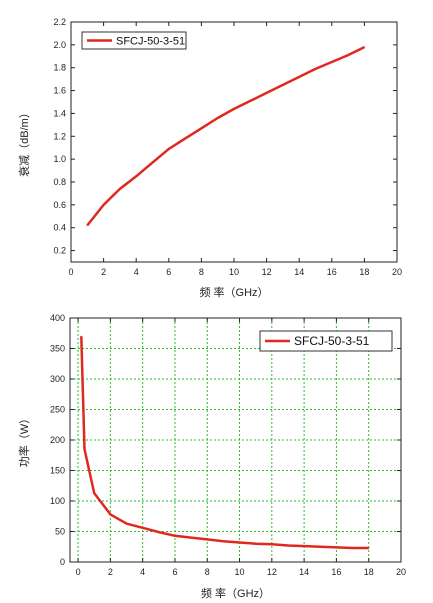 Image resolution: width=433 pixels, height=603 pixels. What do you see at coordinates (59, 113) in the screenshot?
I see `c1-y-tick-label: 1.4` at bounding box center [59, 113].